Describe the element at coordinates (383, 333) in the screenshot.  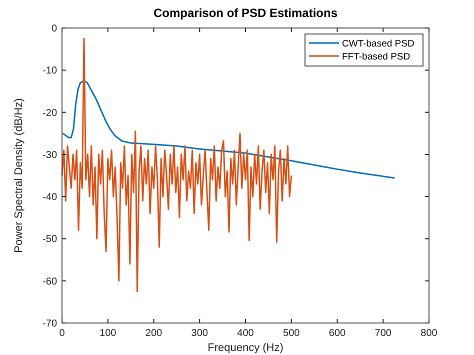
I see `x-tick-label: 700` at that location.